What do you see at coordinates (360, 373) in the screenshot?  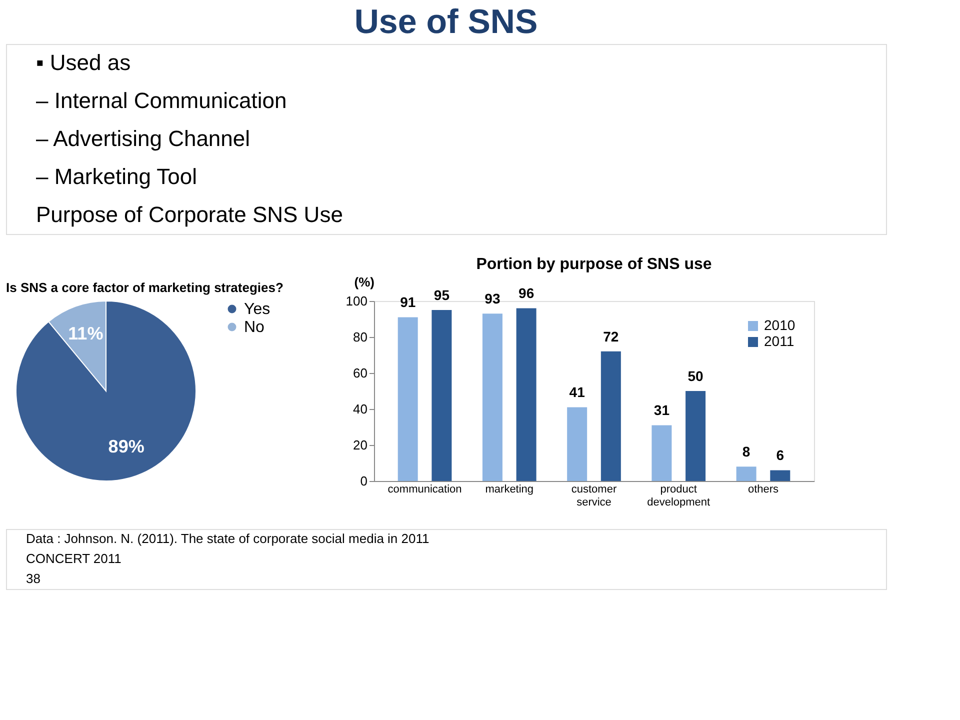 I see `y-tick-label: 60` at bounding box center [360, 373].